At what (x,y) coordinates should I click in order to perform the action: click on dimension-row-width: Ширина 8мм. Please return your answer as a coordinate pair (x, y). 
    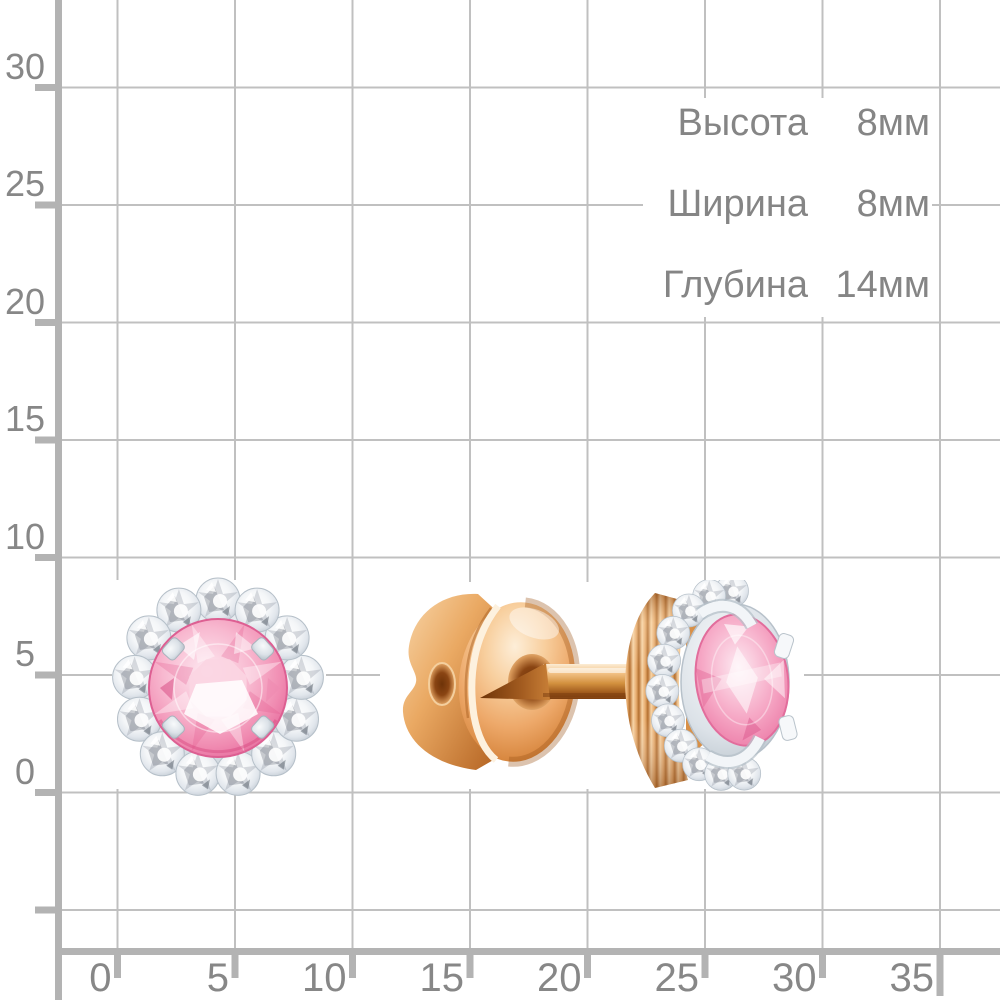
    Looking at the image, I should click on (798, 204).